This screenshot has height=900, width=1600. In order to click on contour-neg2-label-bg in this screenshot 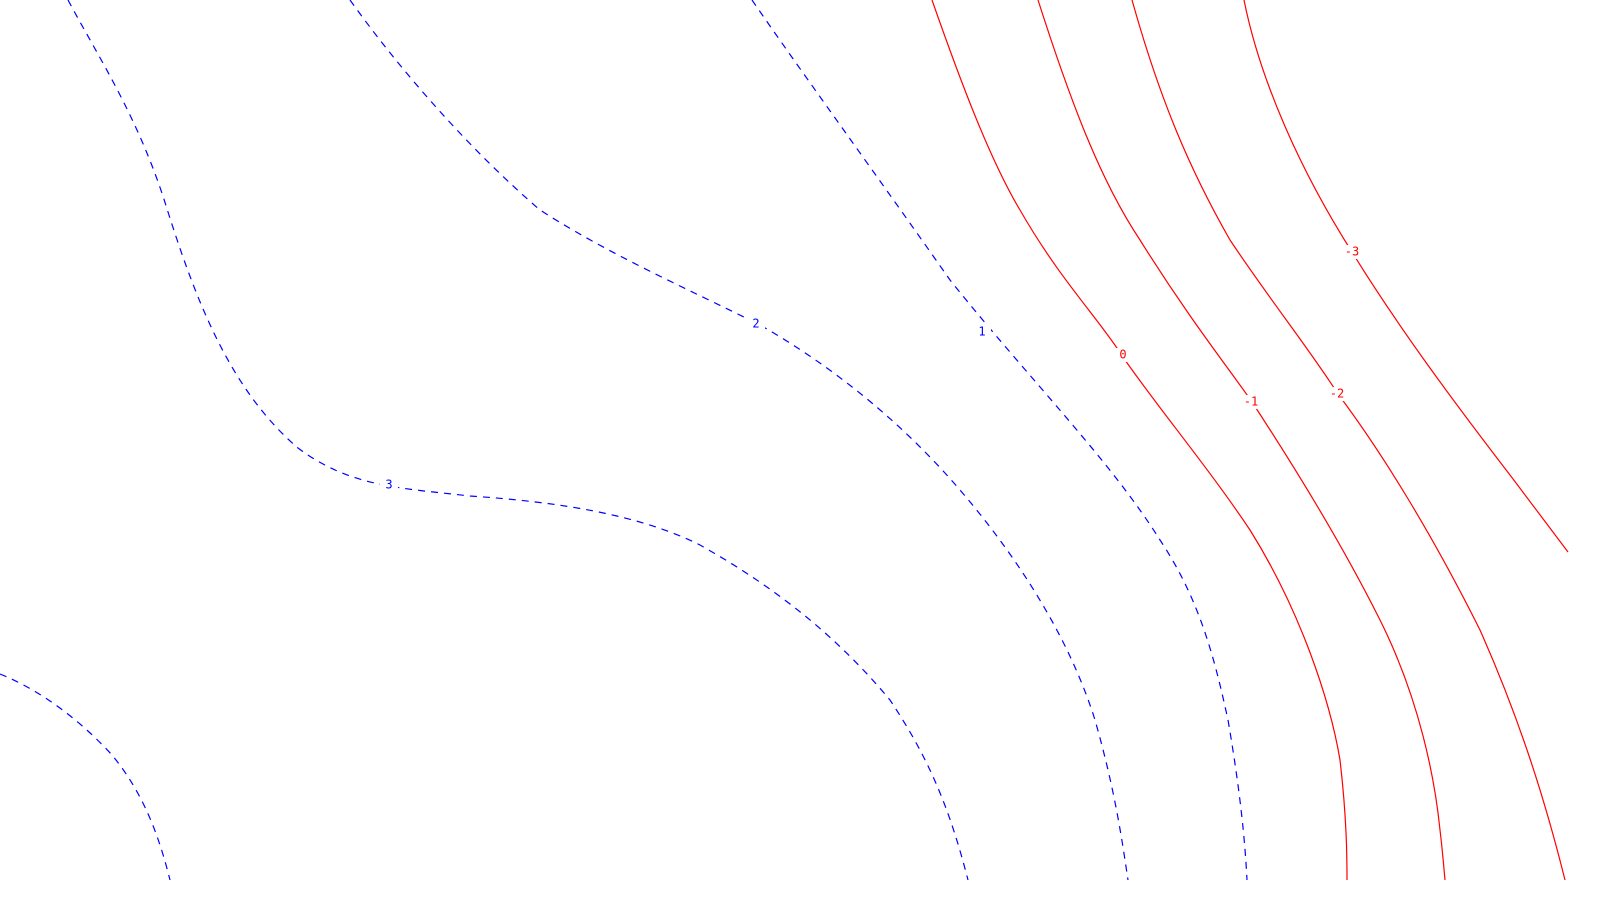, I will do `click(1337, 394)`.